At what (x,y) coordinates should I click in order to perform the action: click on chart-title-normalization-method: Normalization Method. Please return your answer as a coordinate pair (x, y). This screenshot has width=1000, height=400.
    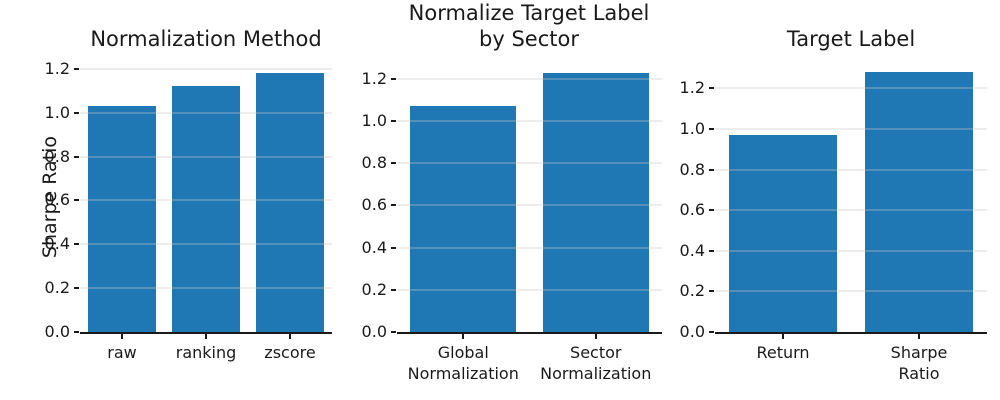
    Looking at the image, I should click on (206, 39).